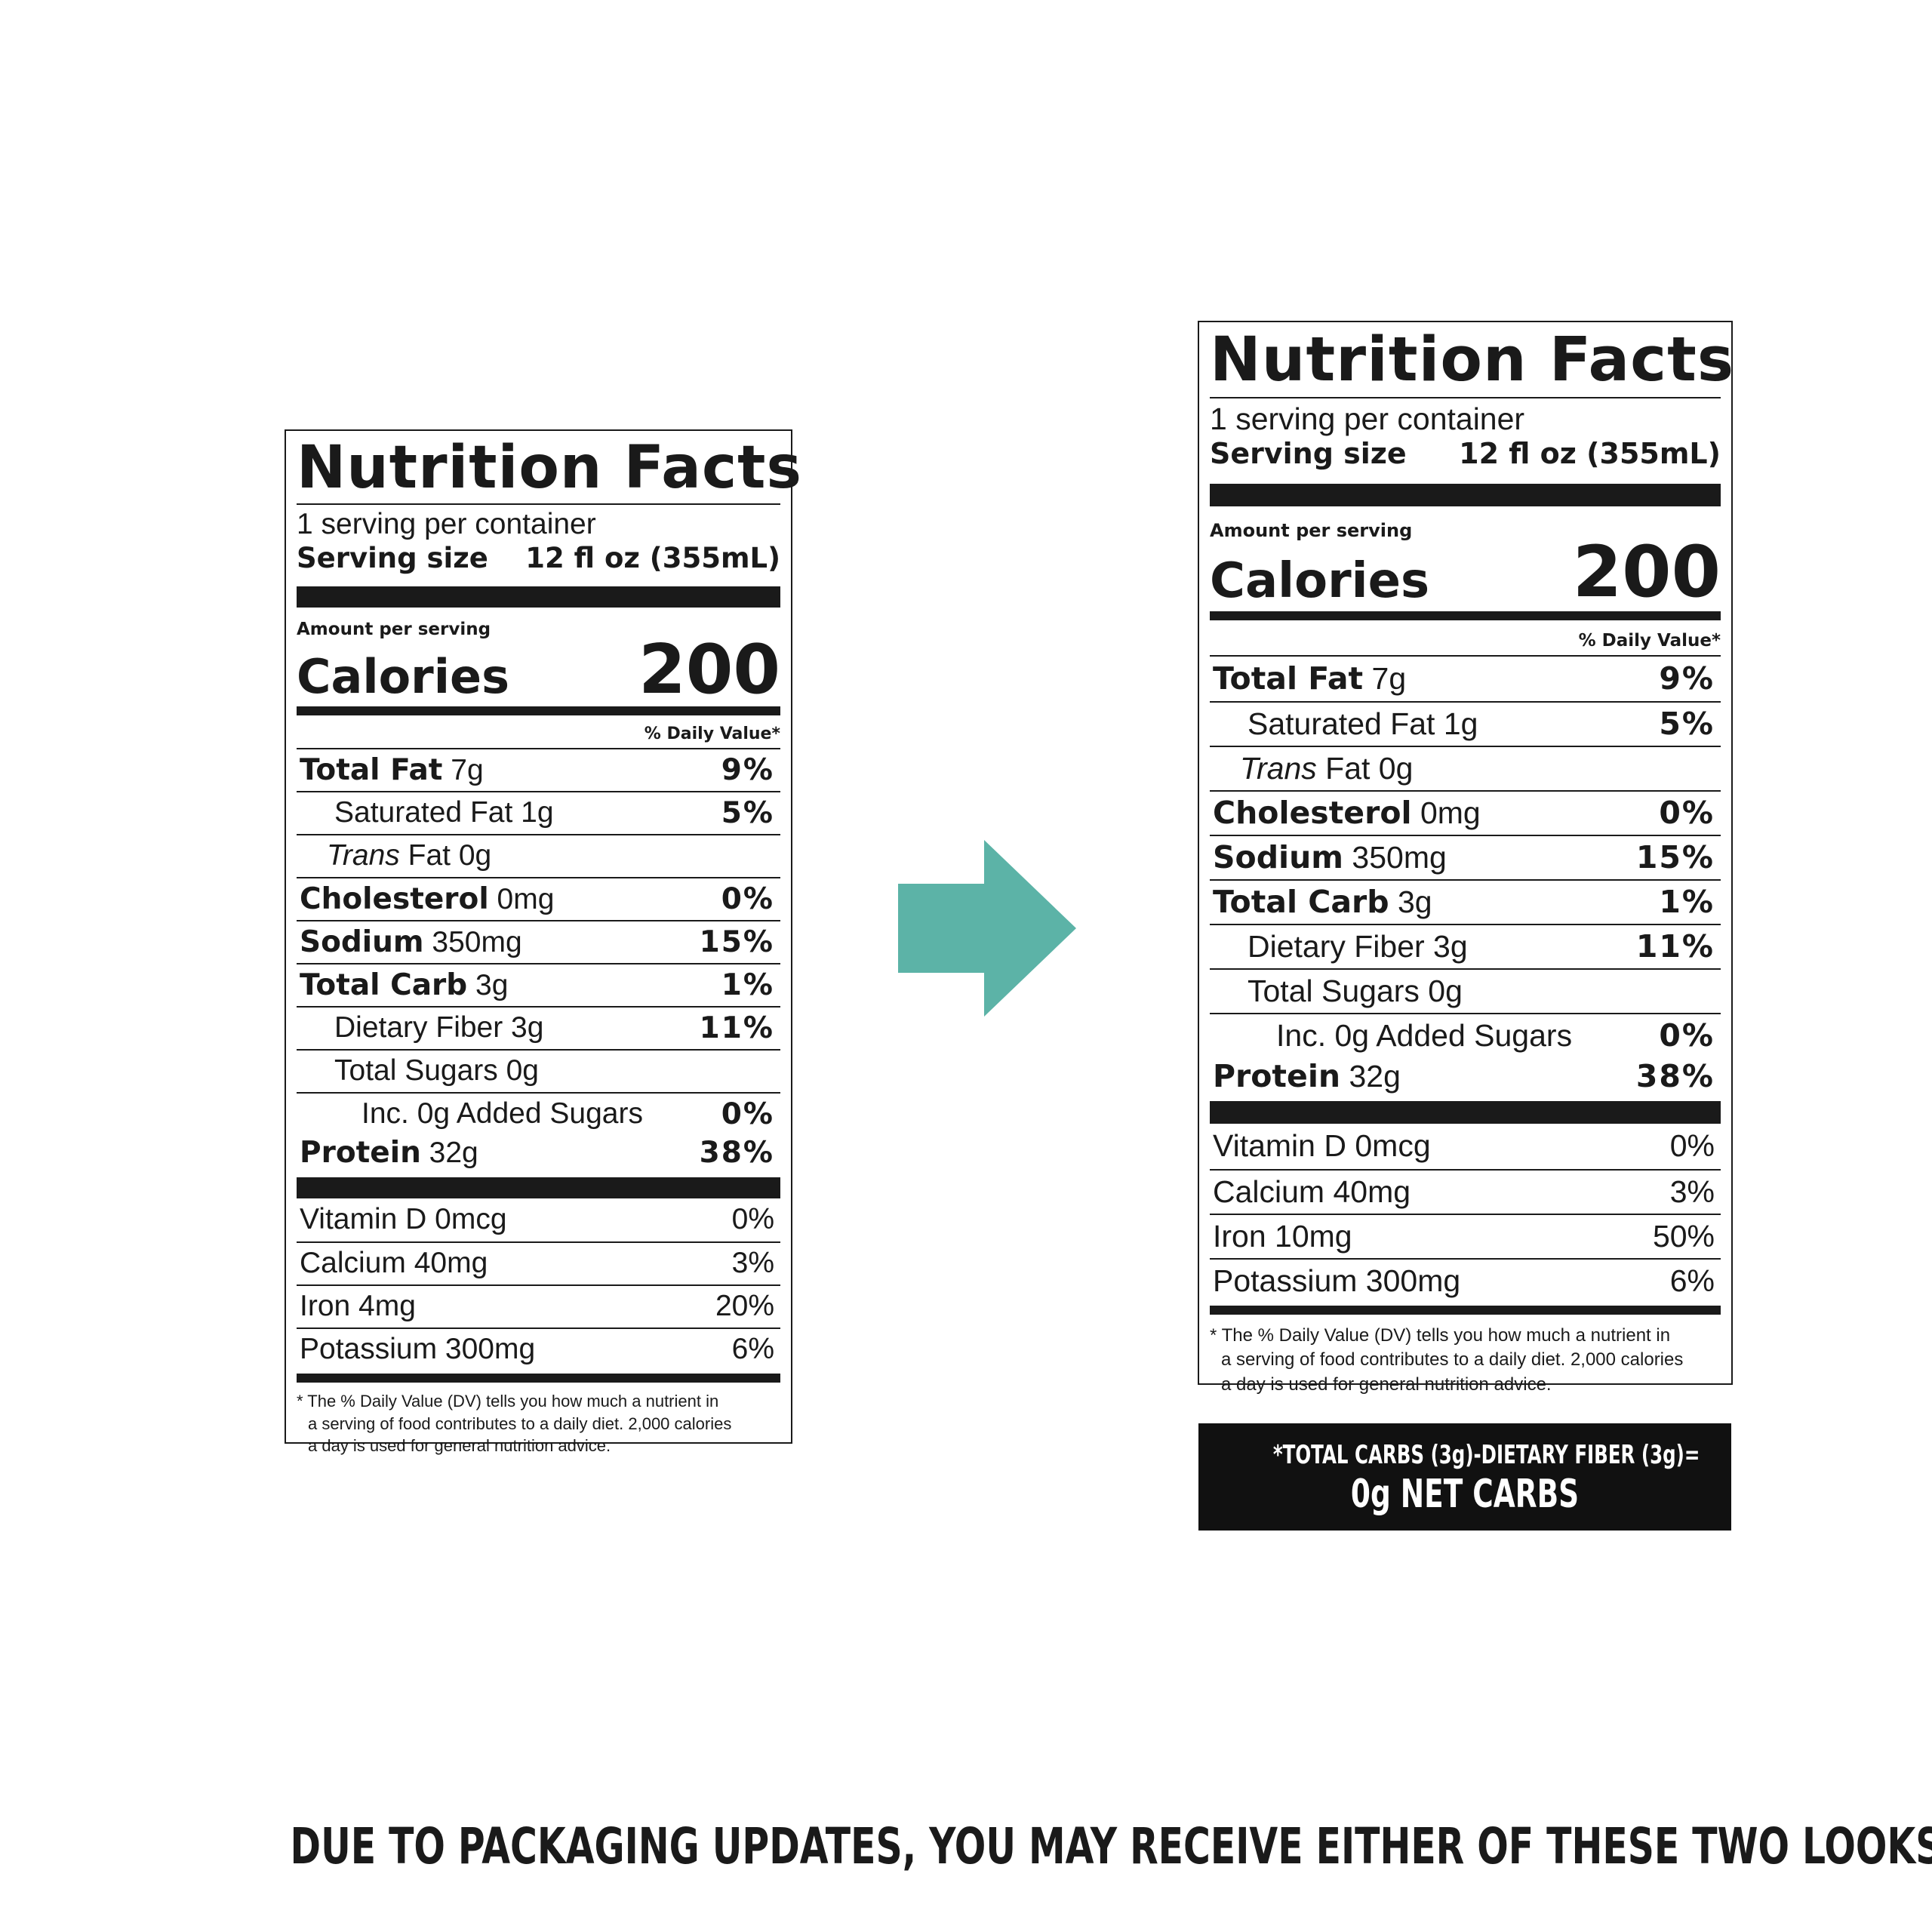  I want to click on net-carbs-result: 0g NET CARBS, so click(1465, 1494).